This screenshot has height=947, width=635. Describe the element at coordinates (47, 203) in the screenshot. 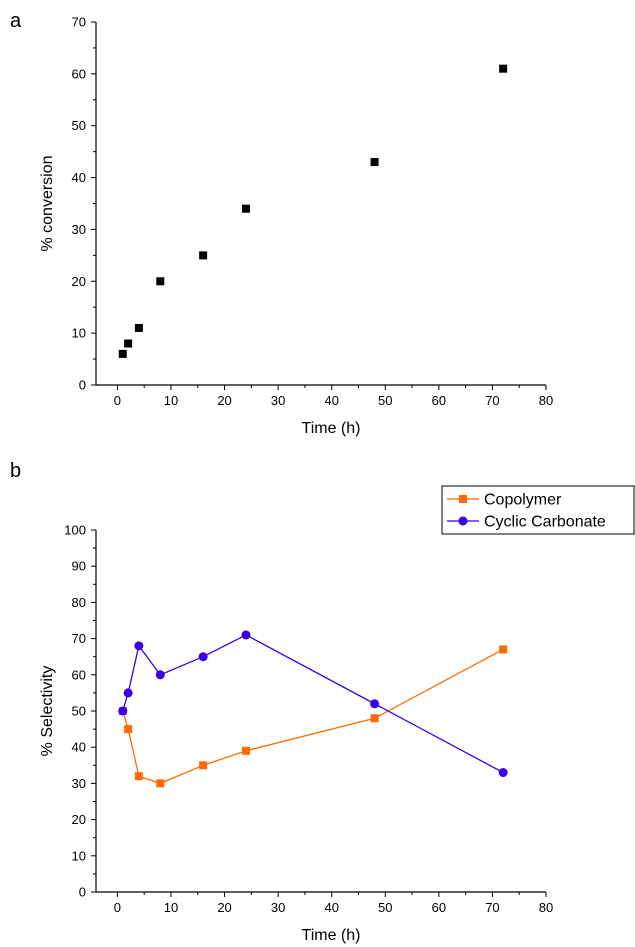

I see `y-axis-label: % conversion` at that location.